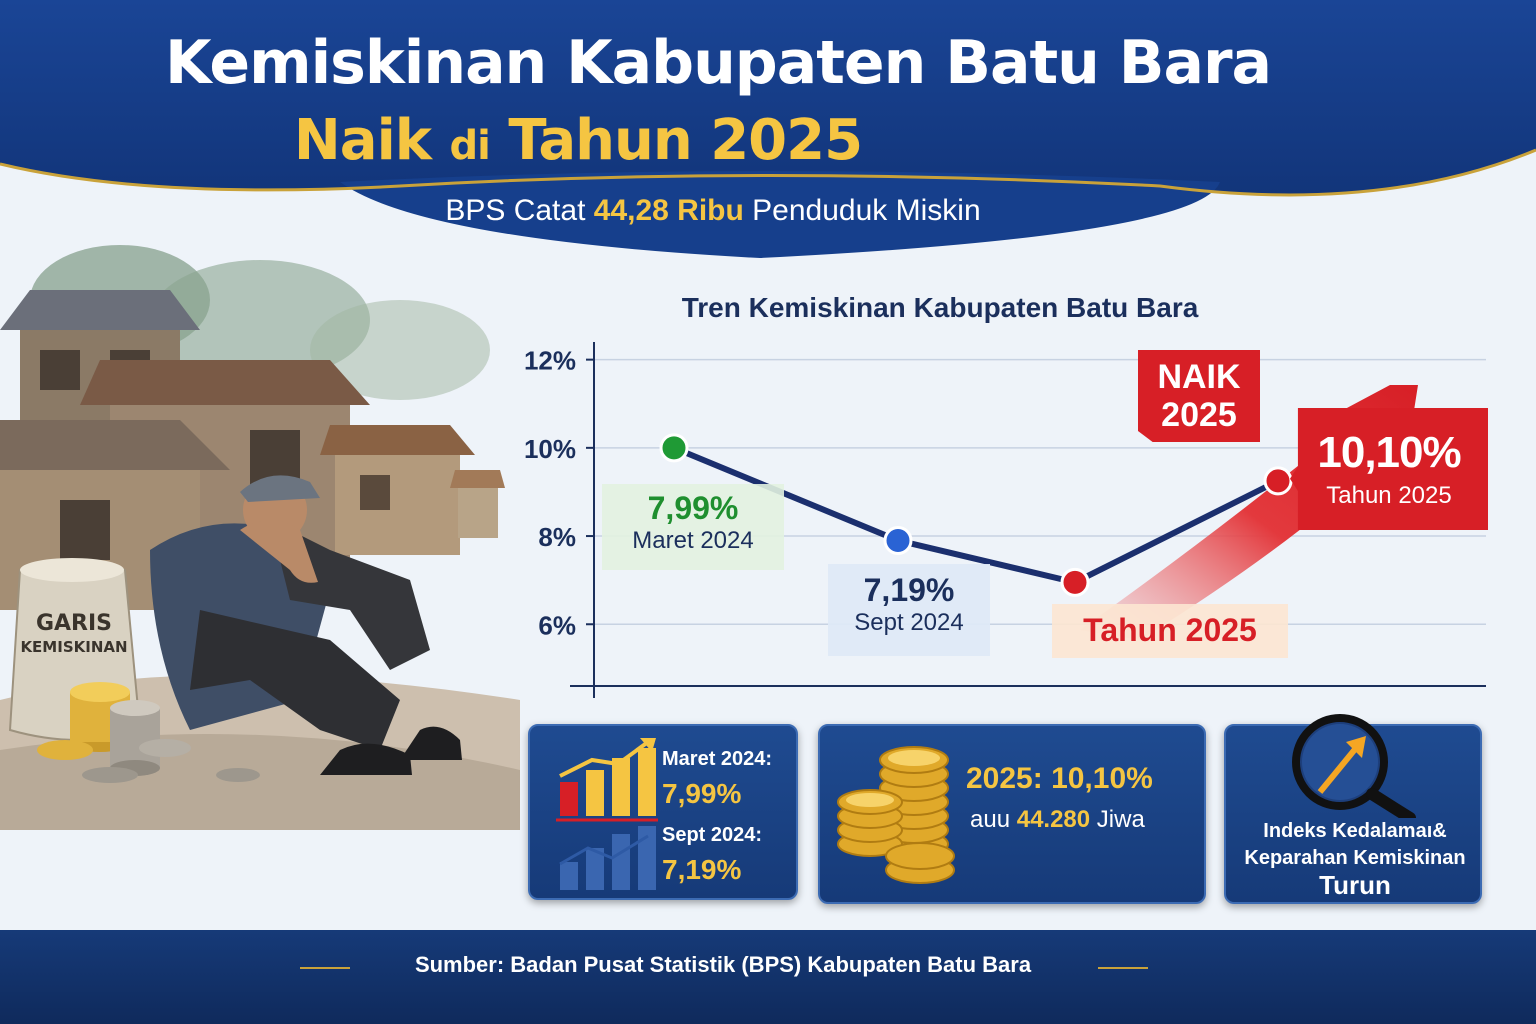 The height and width of the screenshot is (1024, 1536). Describe the element at coordinates (866, 210) in the screenshot. I see `subtitle-post: Penduduk Miskin` at that location.